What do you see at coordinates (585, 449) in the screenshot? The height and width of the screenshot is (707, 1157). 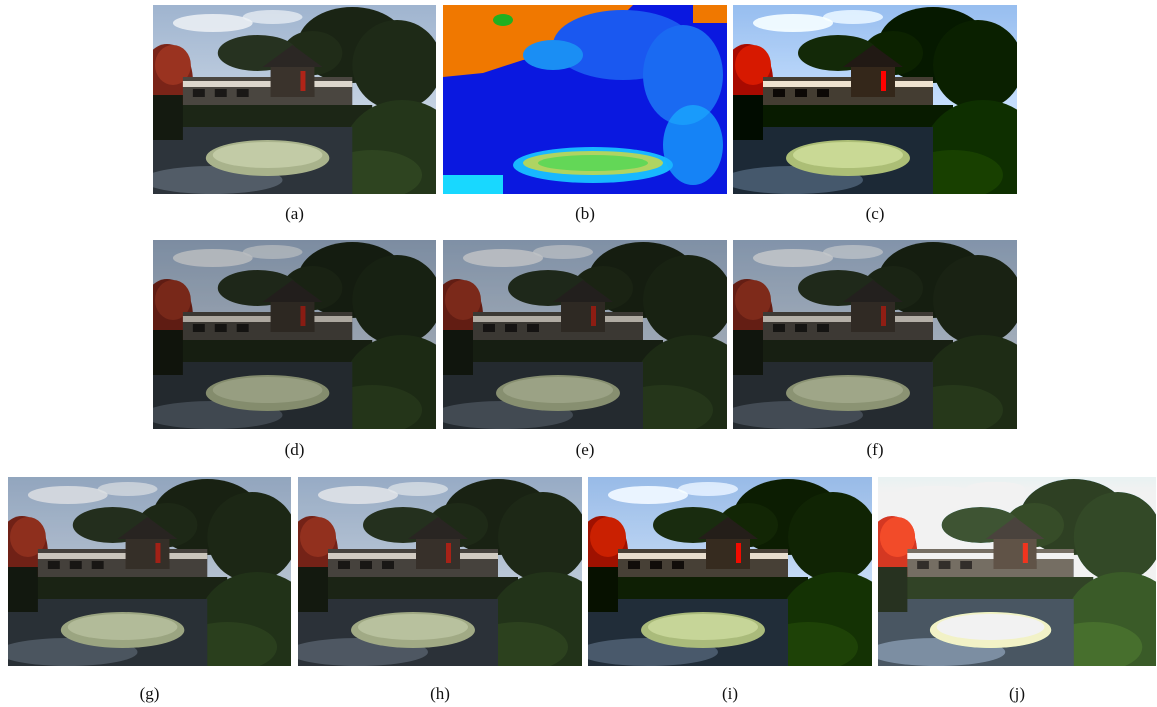 I see `caption-e: (e)` at bounding box center [585, 449].